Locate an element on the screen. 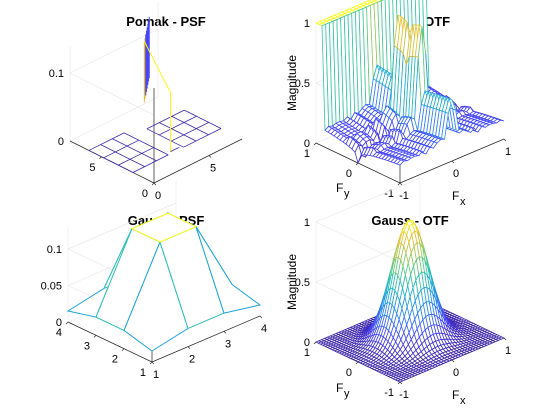 The width and height of the screenshot is (560, 420). y-tick-label: -1 is located at coordinates (389, 393).